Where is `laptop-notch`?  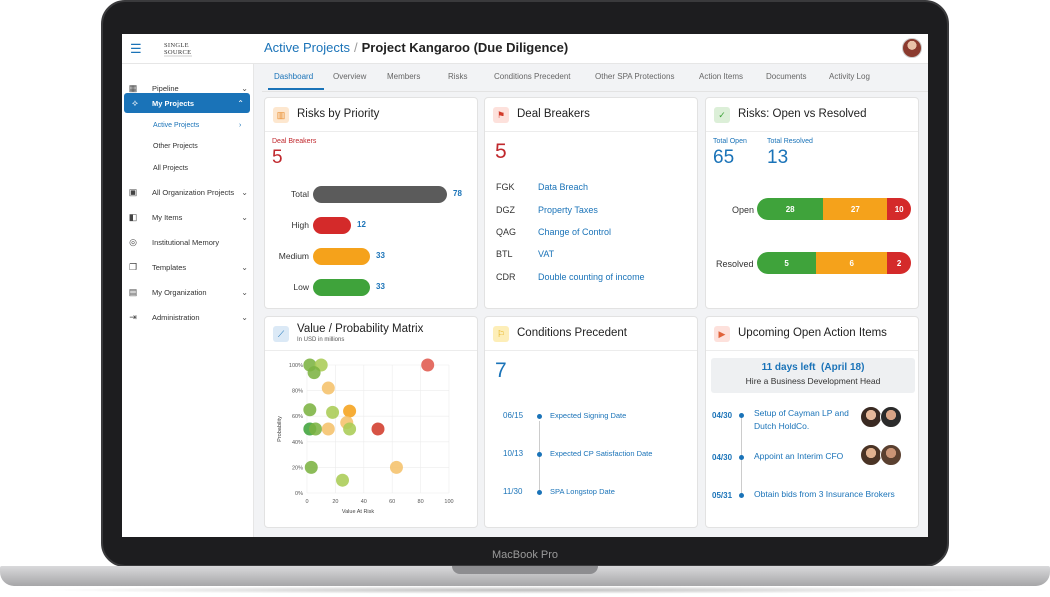 laptop-notch is located at coordinates (525, 570).